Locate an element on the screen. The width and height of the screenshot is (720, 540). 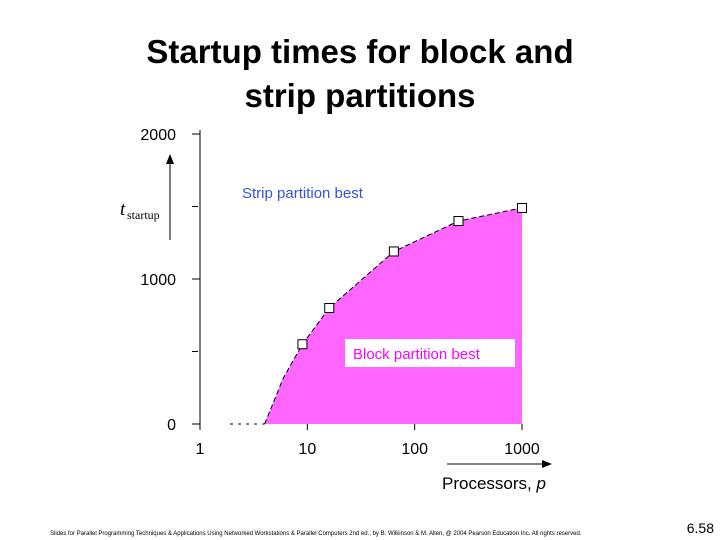
x-tick-label: 1000 is located at coordinates (522, 449).